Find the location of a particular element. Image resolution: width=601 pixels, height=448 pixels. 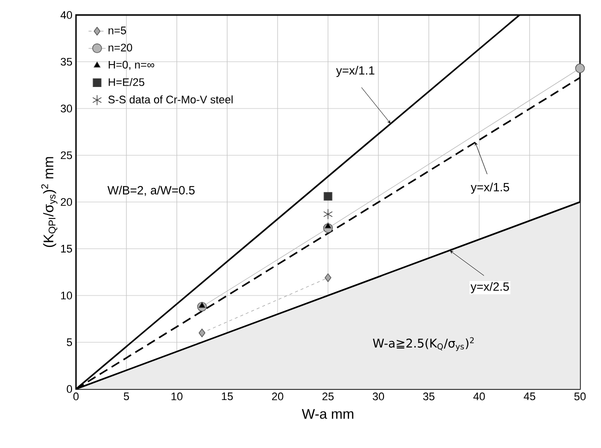

x-tick-label: 40 is located at coordinates (479, 396).